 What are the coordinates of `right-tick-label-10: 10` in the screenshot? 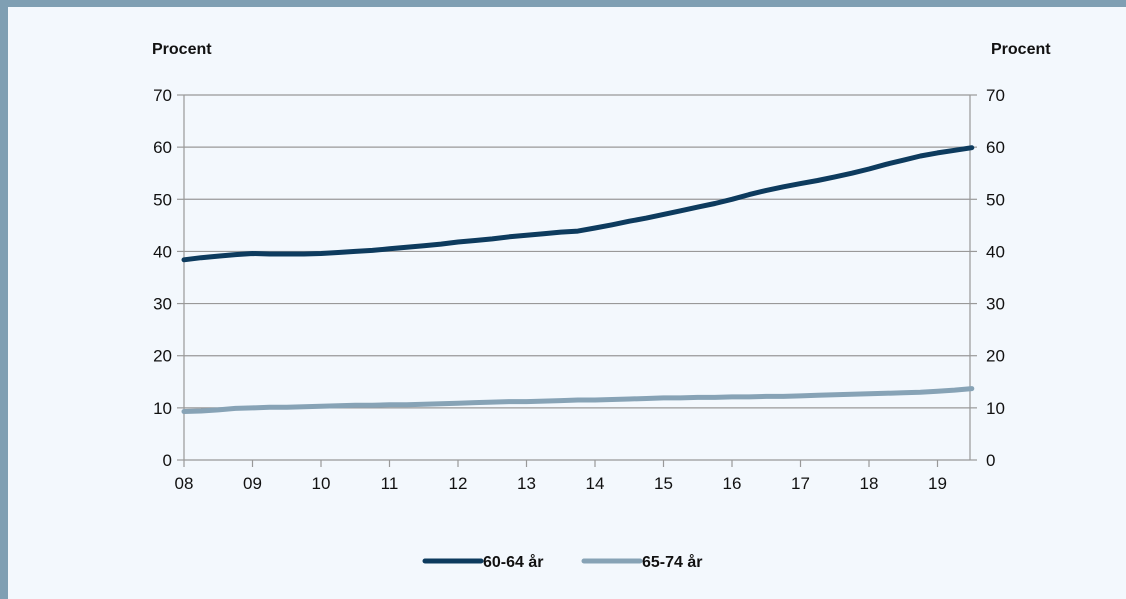 It's located at (995, 408).